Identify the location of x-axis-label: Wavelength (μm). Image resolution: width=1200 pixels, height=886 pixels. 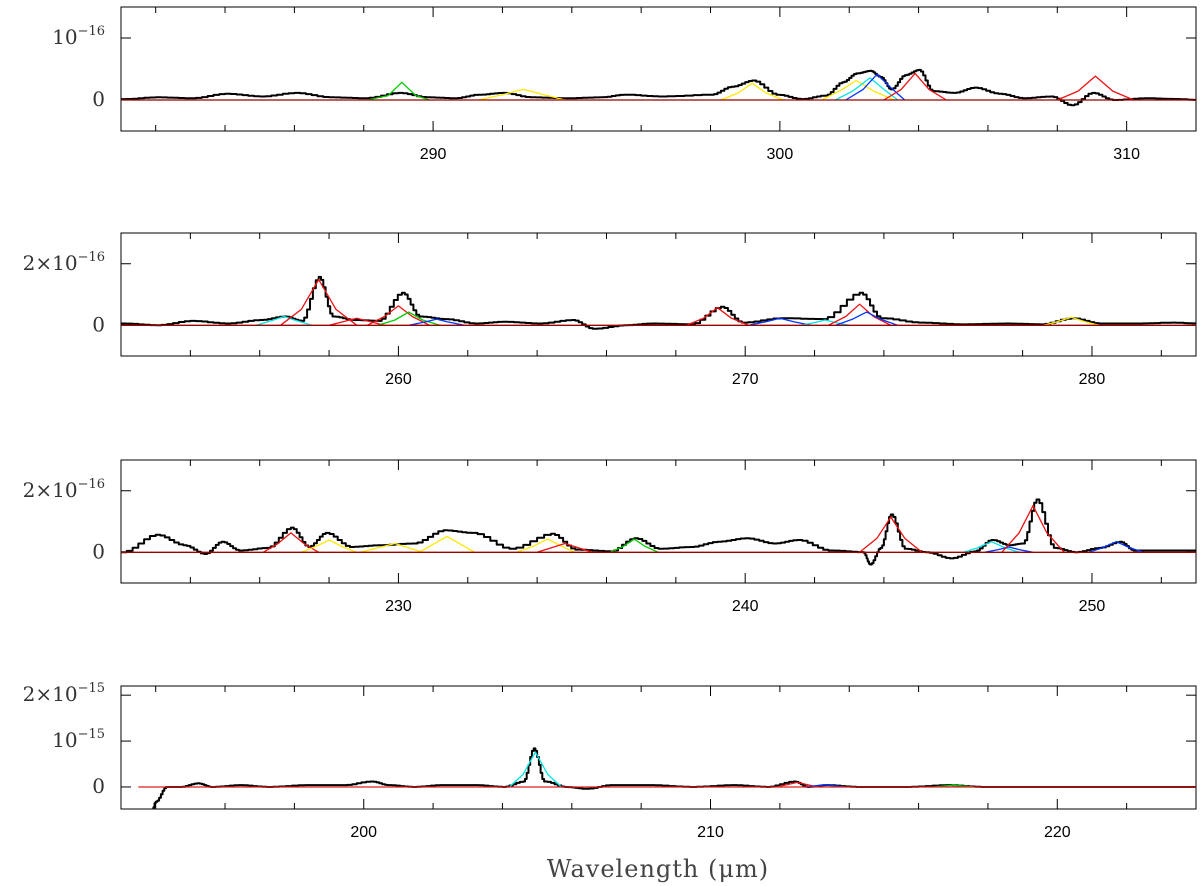
(658, 869).